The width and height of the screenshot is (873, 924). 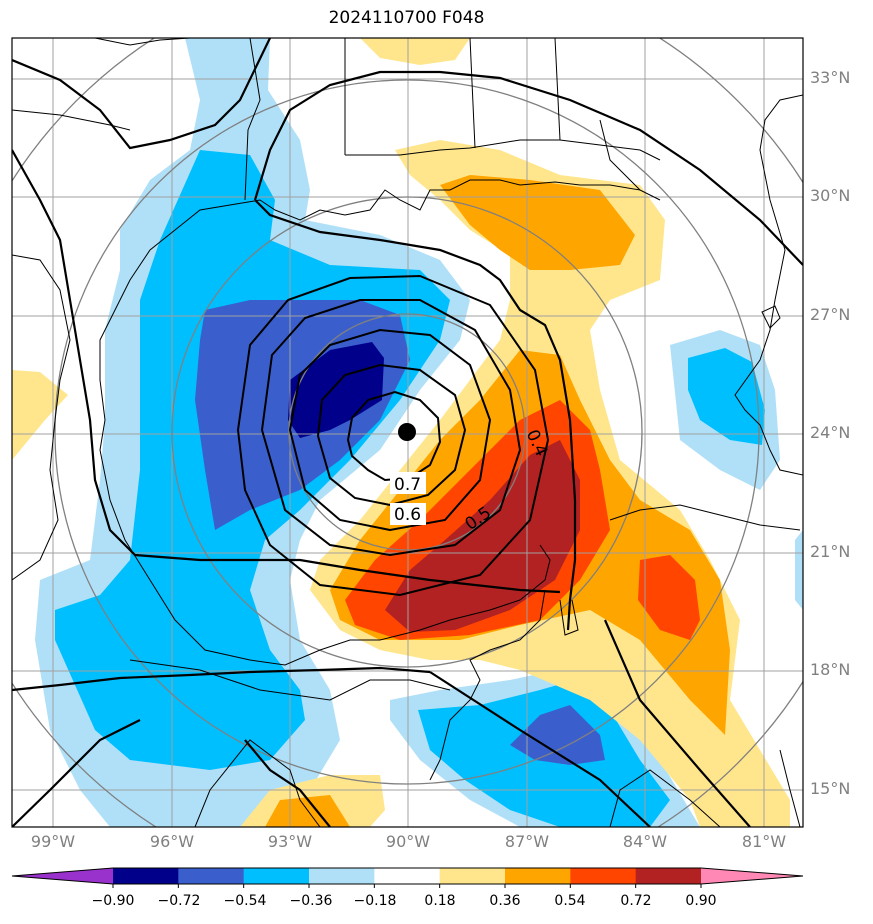 I want to click on colorbar-extend-high, so click(x=752, y=876).